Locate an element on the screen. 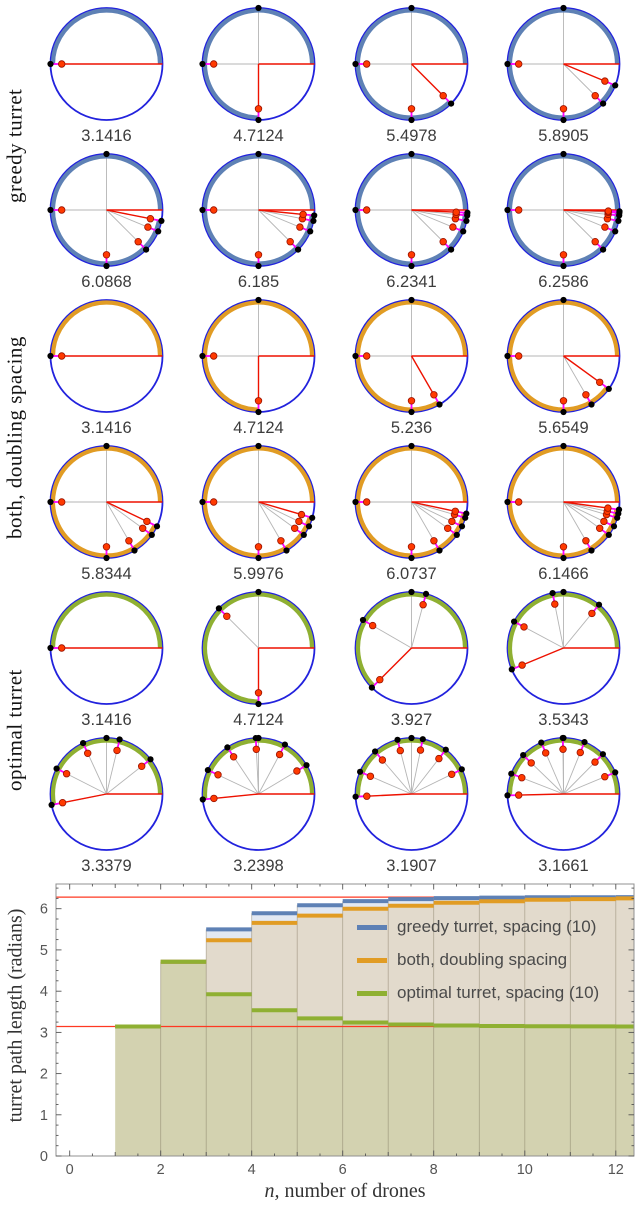 This screenshot has height=1216, width=640. turret-diagram: 5.8905 is located at coordinates (562, 74).